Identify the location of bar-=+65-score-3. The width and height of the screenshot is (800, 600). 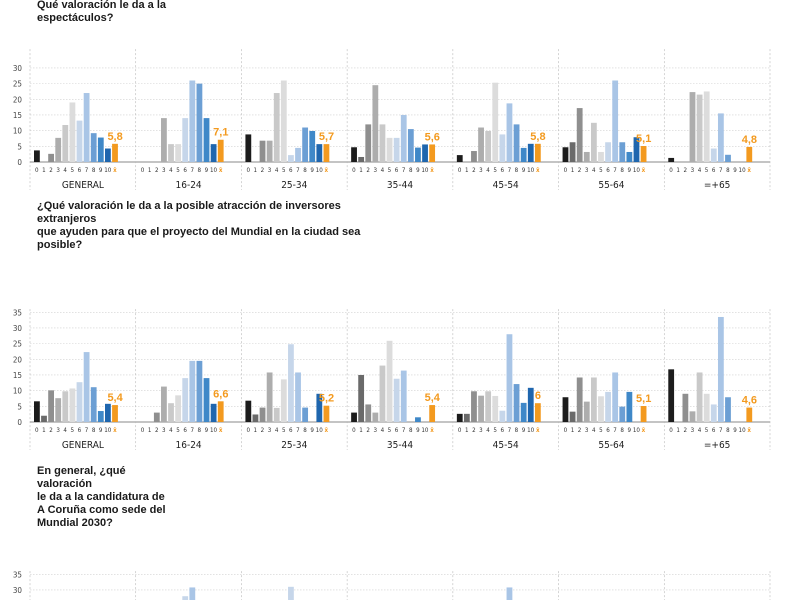
(692, 416).